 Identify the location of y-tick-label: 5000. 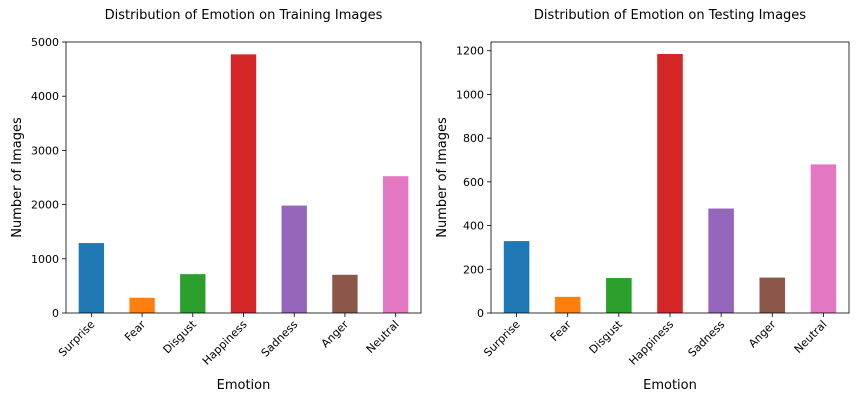
(45, 42).